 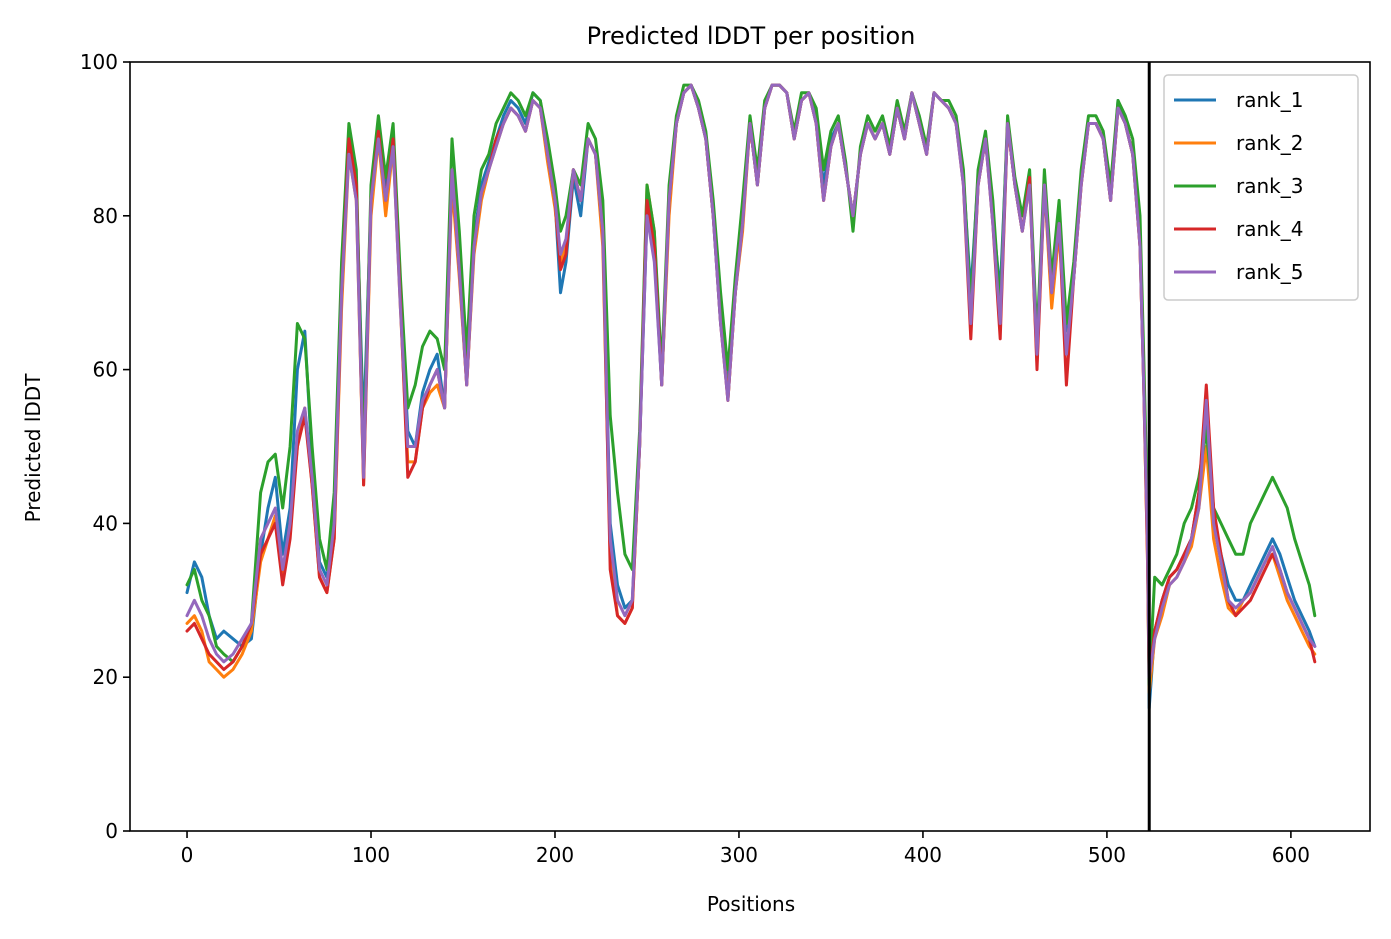 What do you see at coordinates (923, 855) in the screenshot?
I see `x-tick-label: 400` at bounding box center [923, 855].